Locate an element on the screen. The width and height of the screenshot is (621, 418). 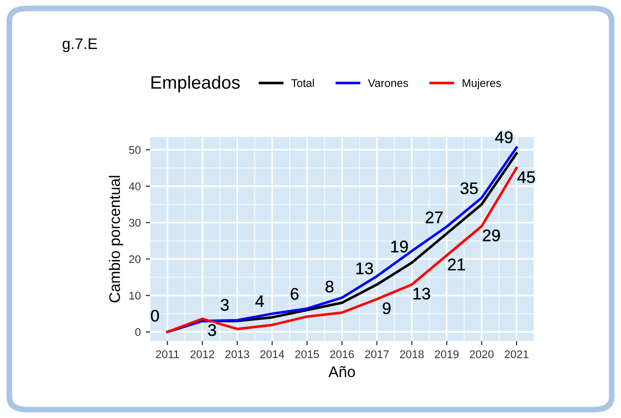
data-label: 9 is located at coordinates (386, 308).